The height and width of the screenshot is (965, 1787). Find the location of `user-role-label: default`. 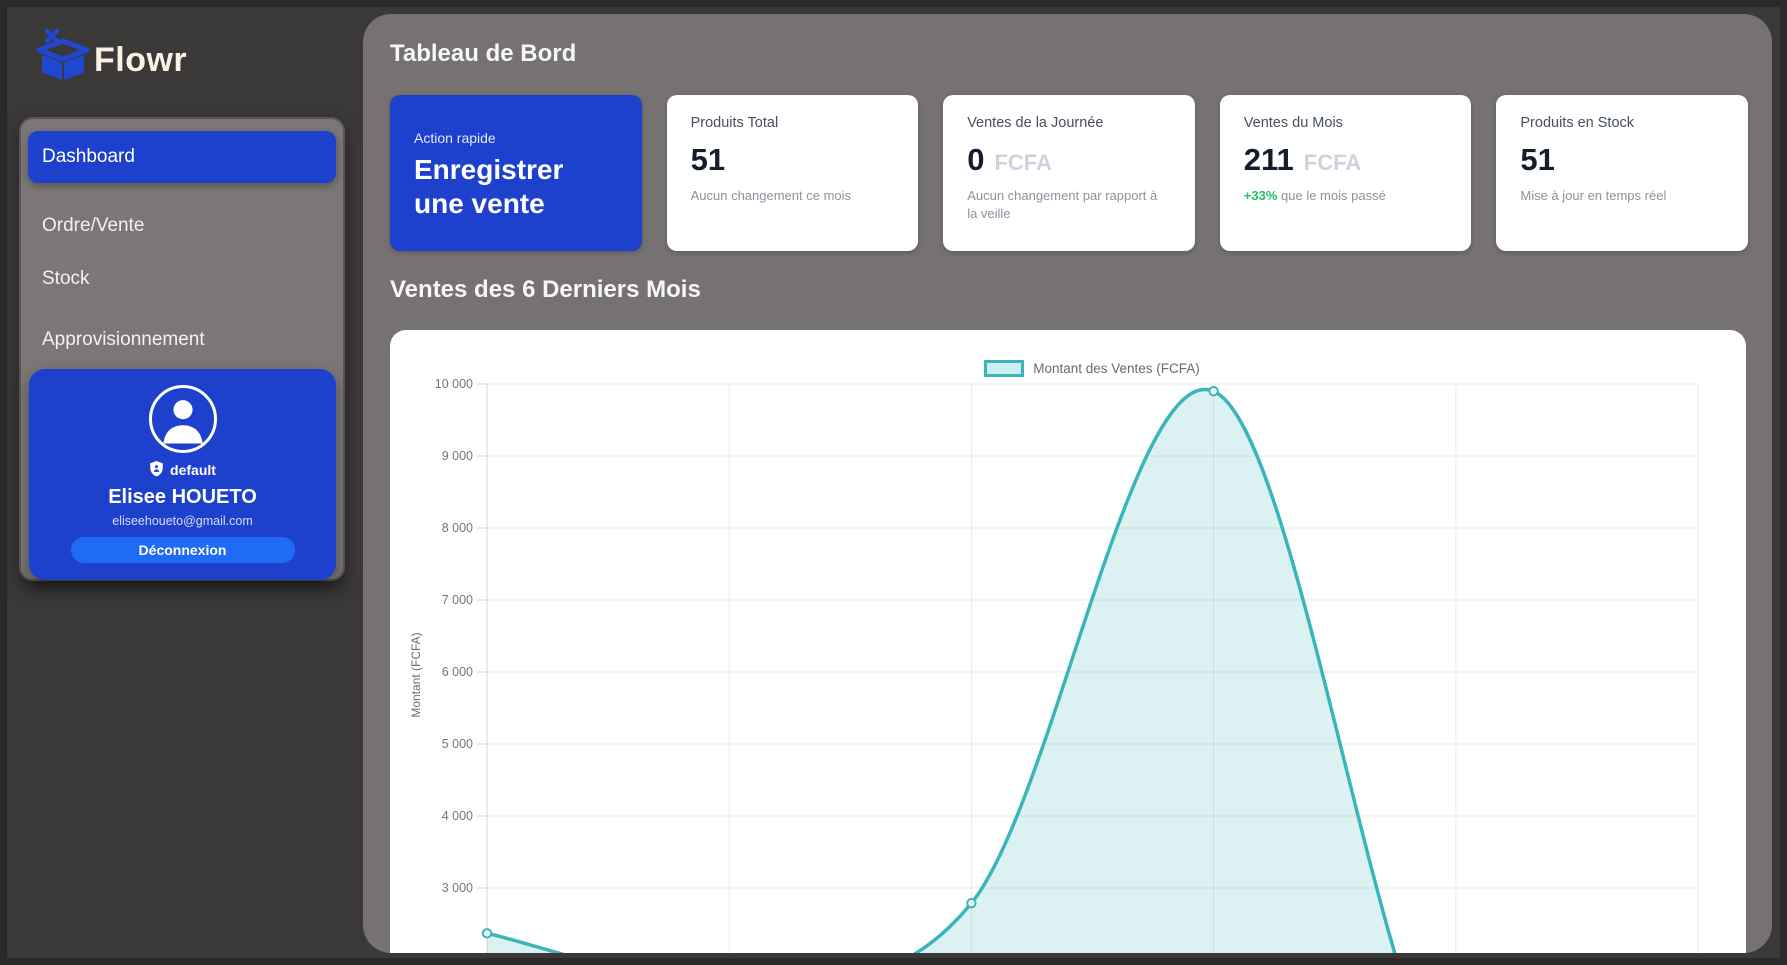

user-role-label: default is located at coordinates (193, 470).